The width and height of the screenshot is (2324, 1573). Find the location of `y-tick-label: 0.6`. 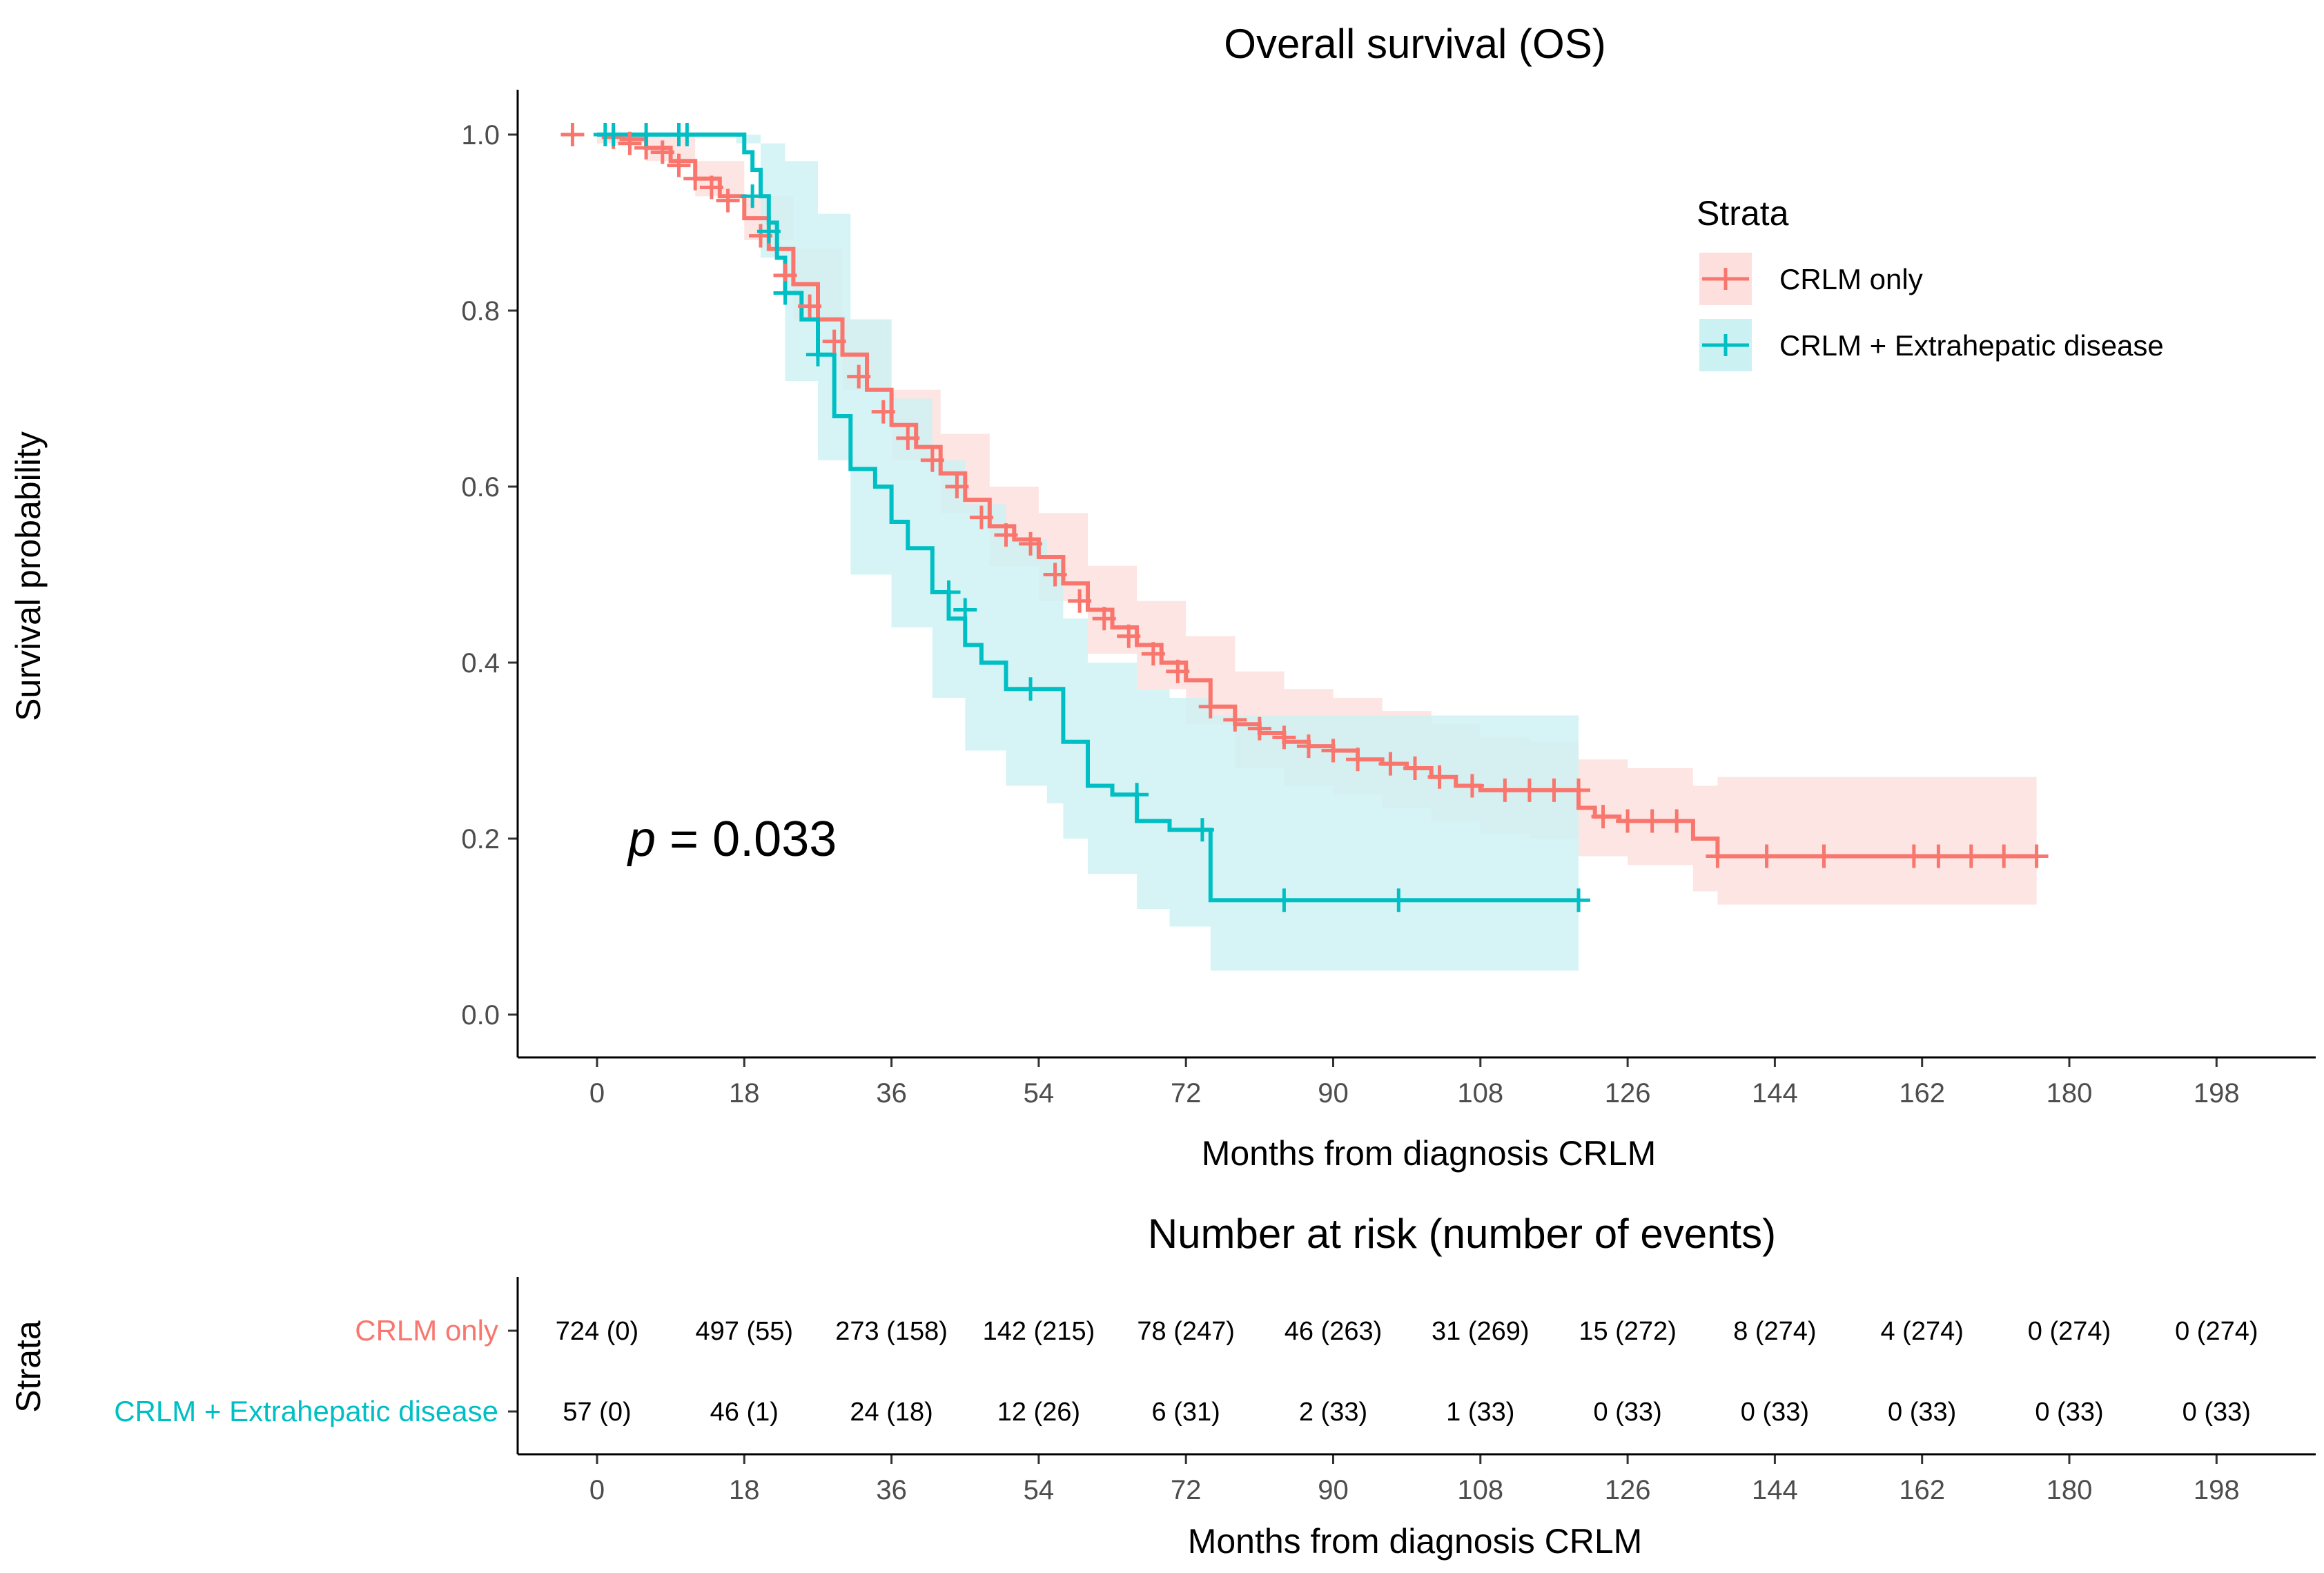

y-tick-label: 0.6 is located at coordinates (481, 487).